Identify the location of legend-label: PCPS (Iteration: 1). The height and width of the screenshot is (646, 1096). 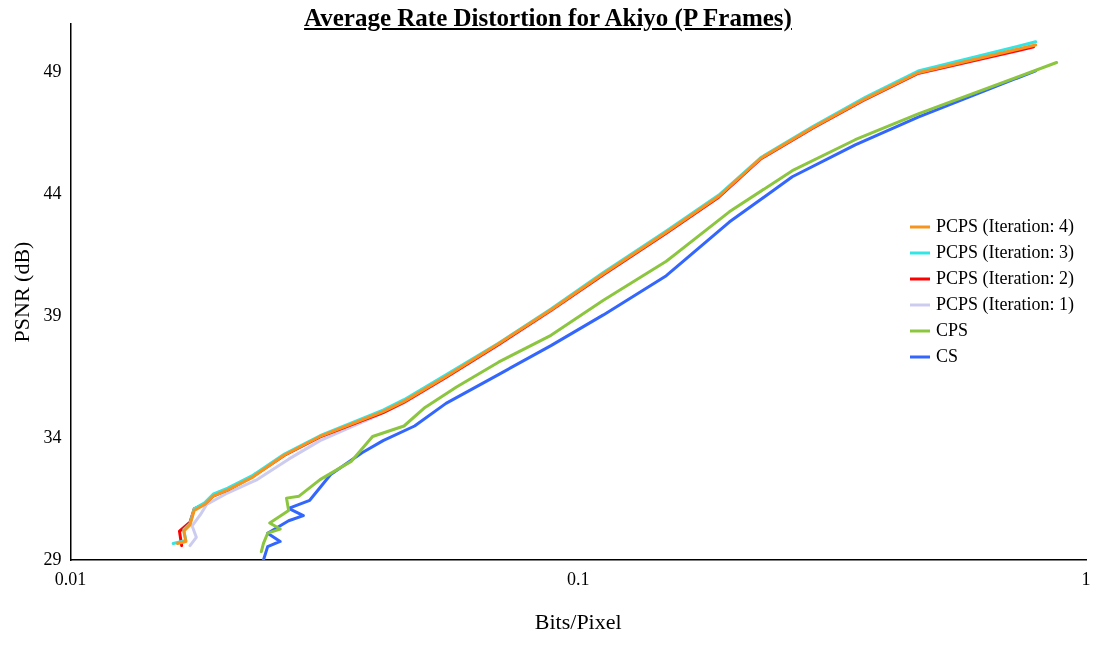
(1005, 304).